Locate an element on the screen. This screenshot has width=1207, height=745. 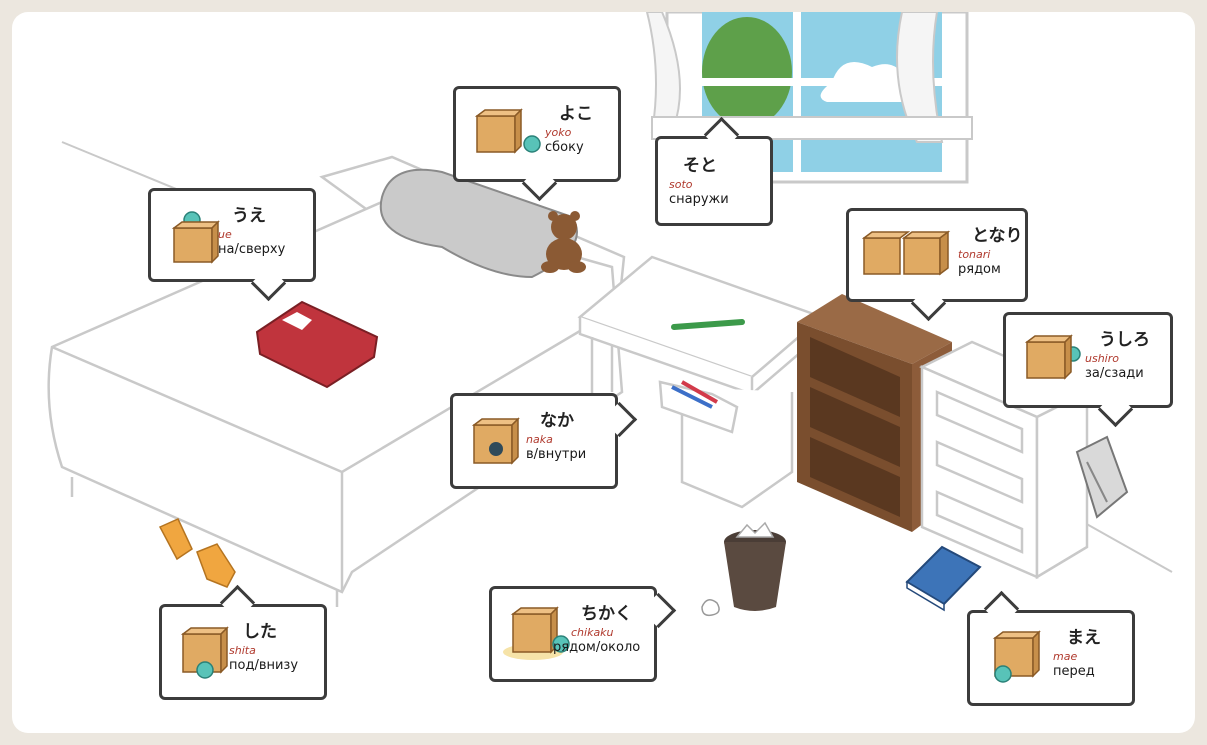
callout-text: うえ ue на/сверху is located at coordinates (278, 232).